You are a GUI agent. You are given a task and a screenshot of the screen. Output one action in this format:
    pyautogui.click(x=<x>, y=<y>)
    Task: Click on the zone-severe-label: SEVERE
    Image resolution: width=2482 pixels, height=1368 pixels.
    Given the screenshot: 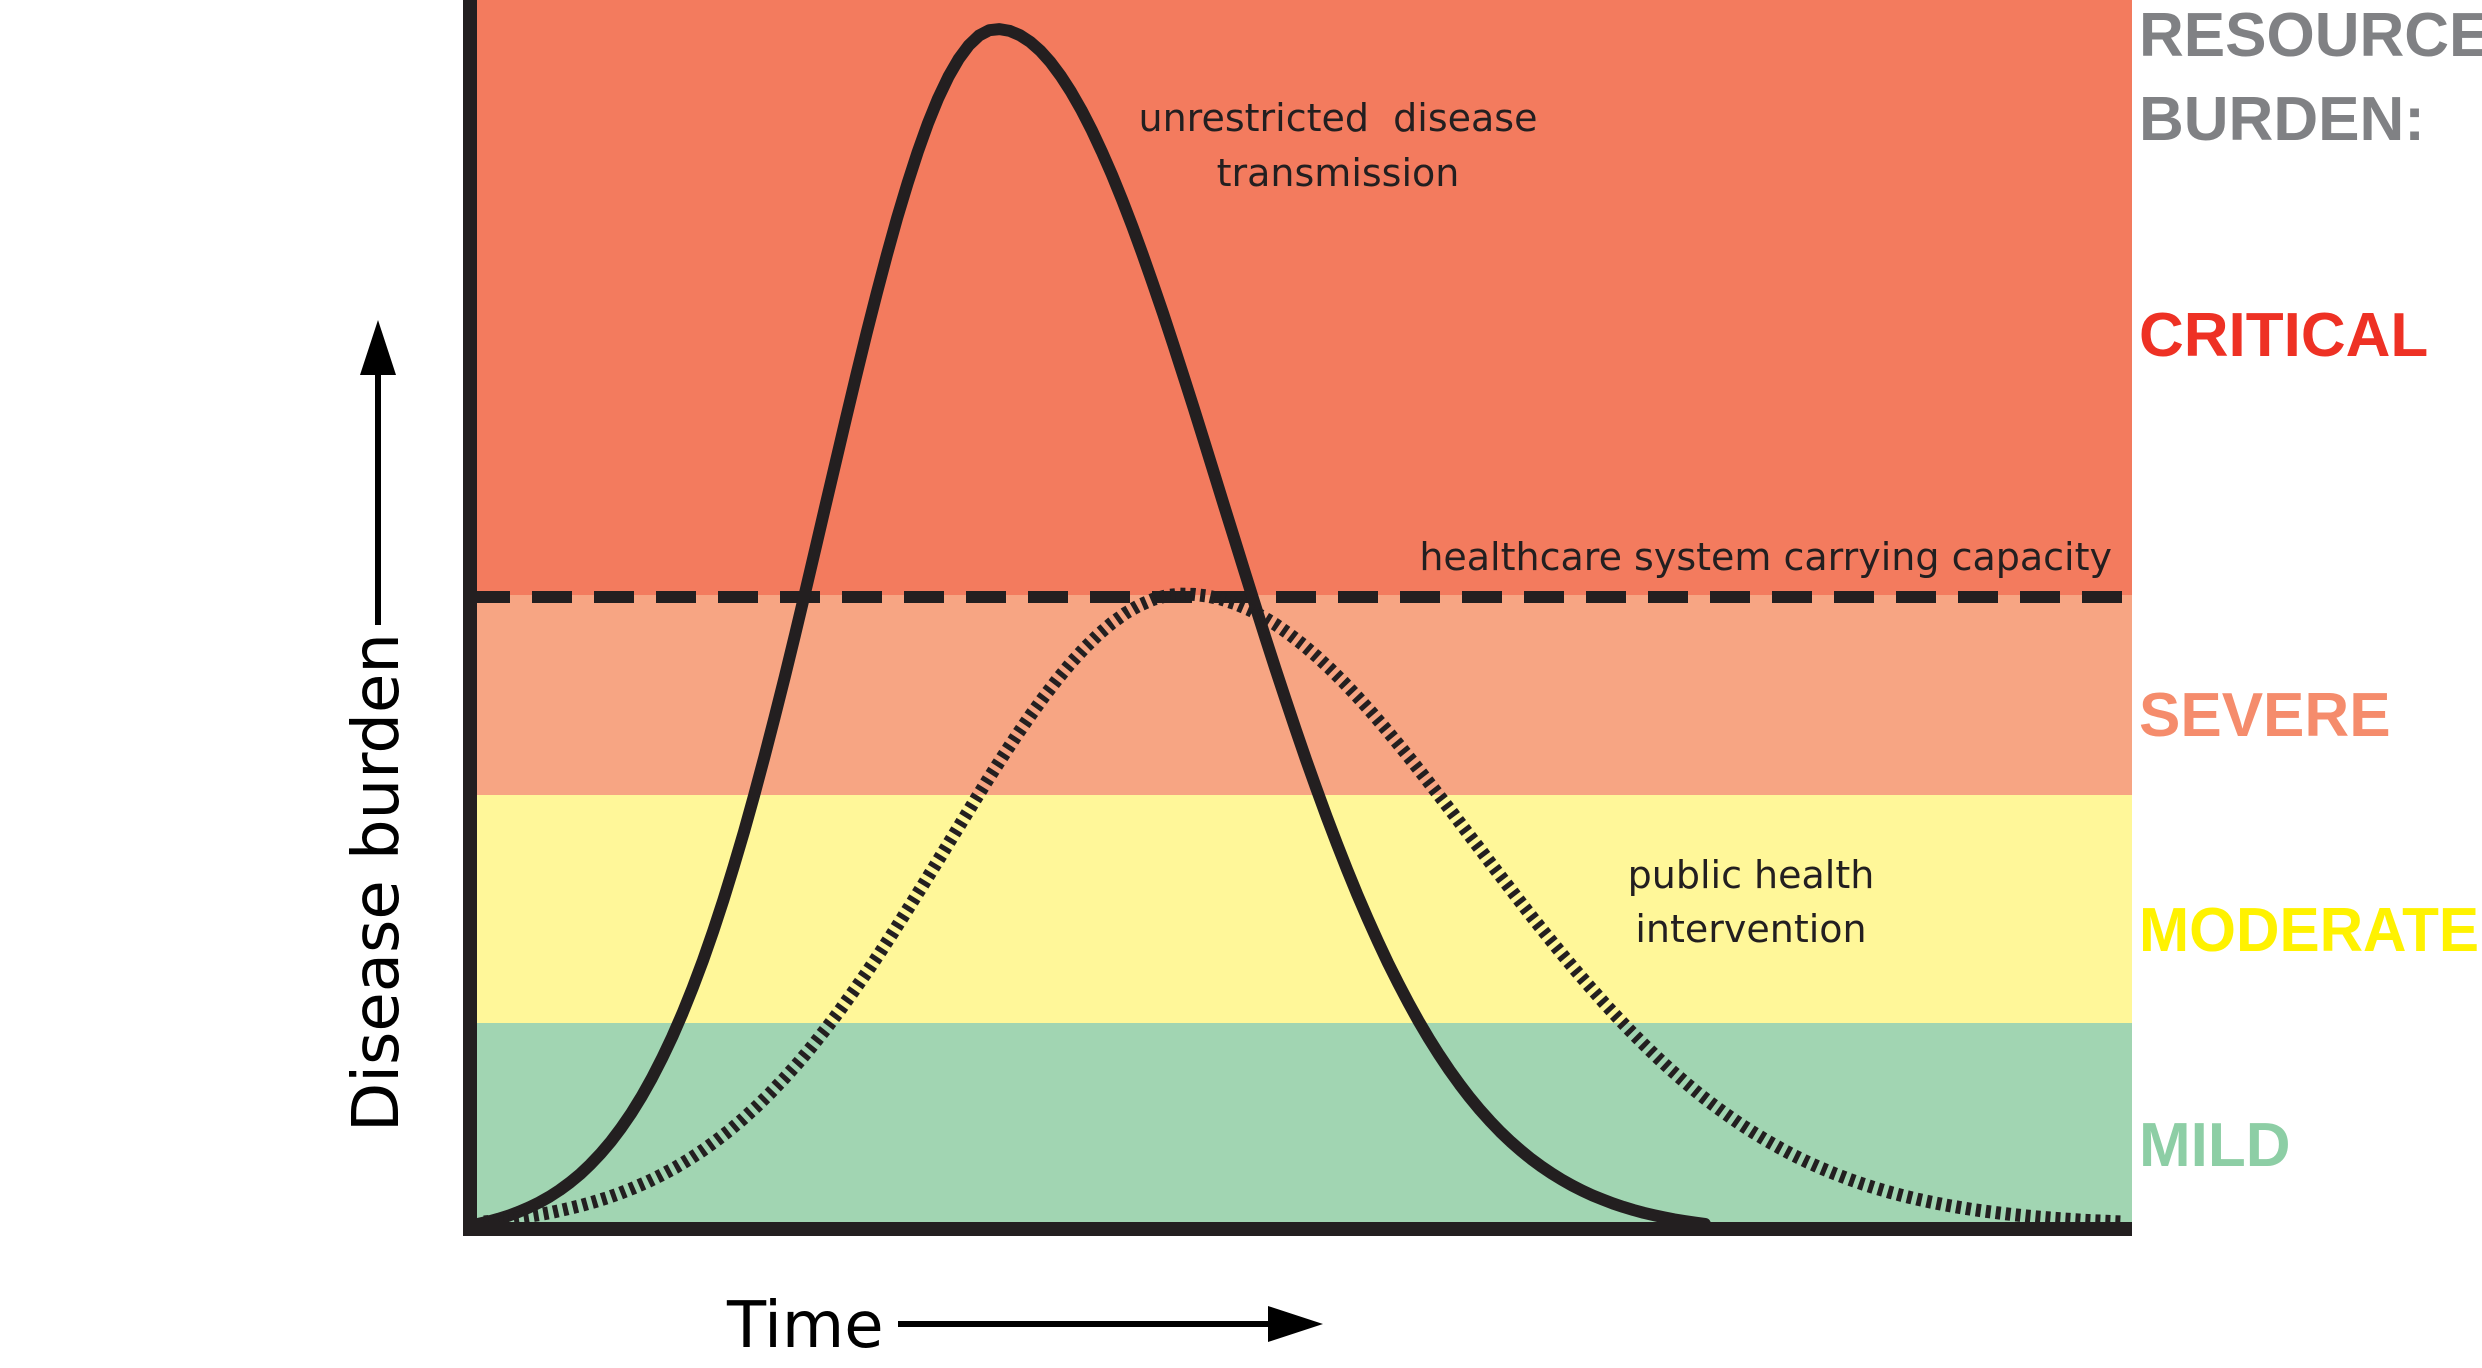 What is the action you would take?
    pyautogui.click(x=2265, y=715)
    